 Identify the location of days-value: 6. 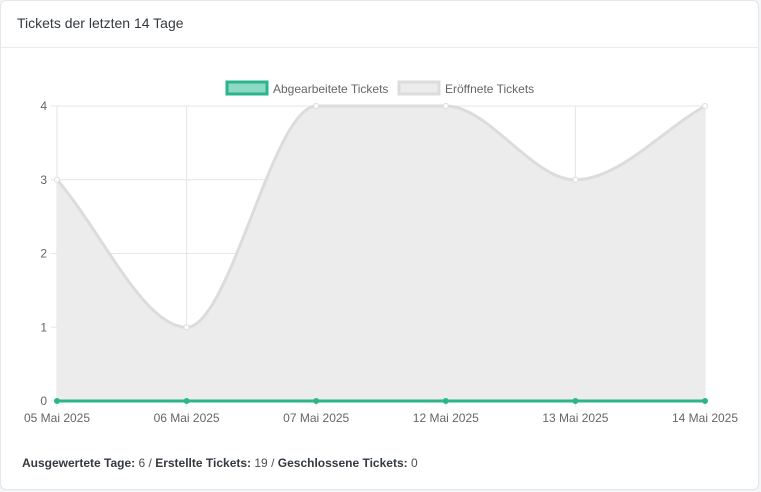
(142, 463).